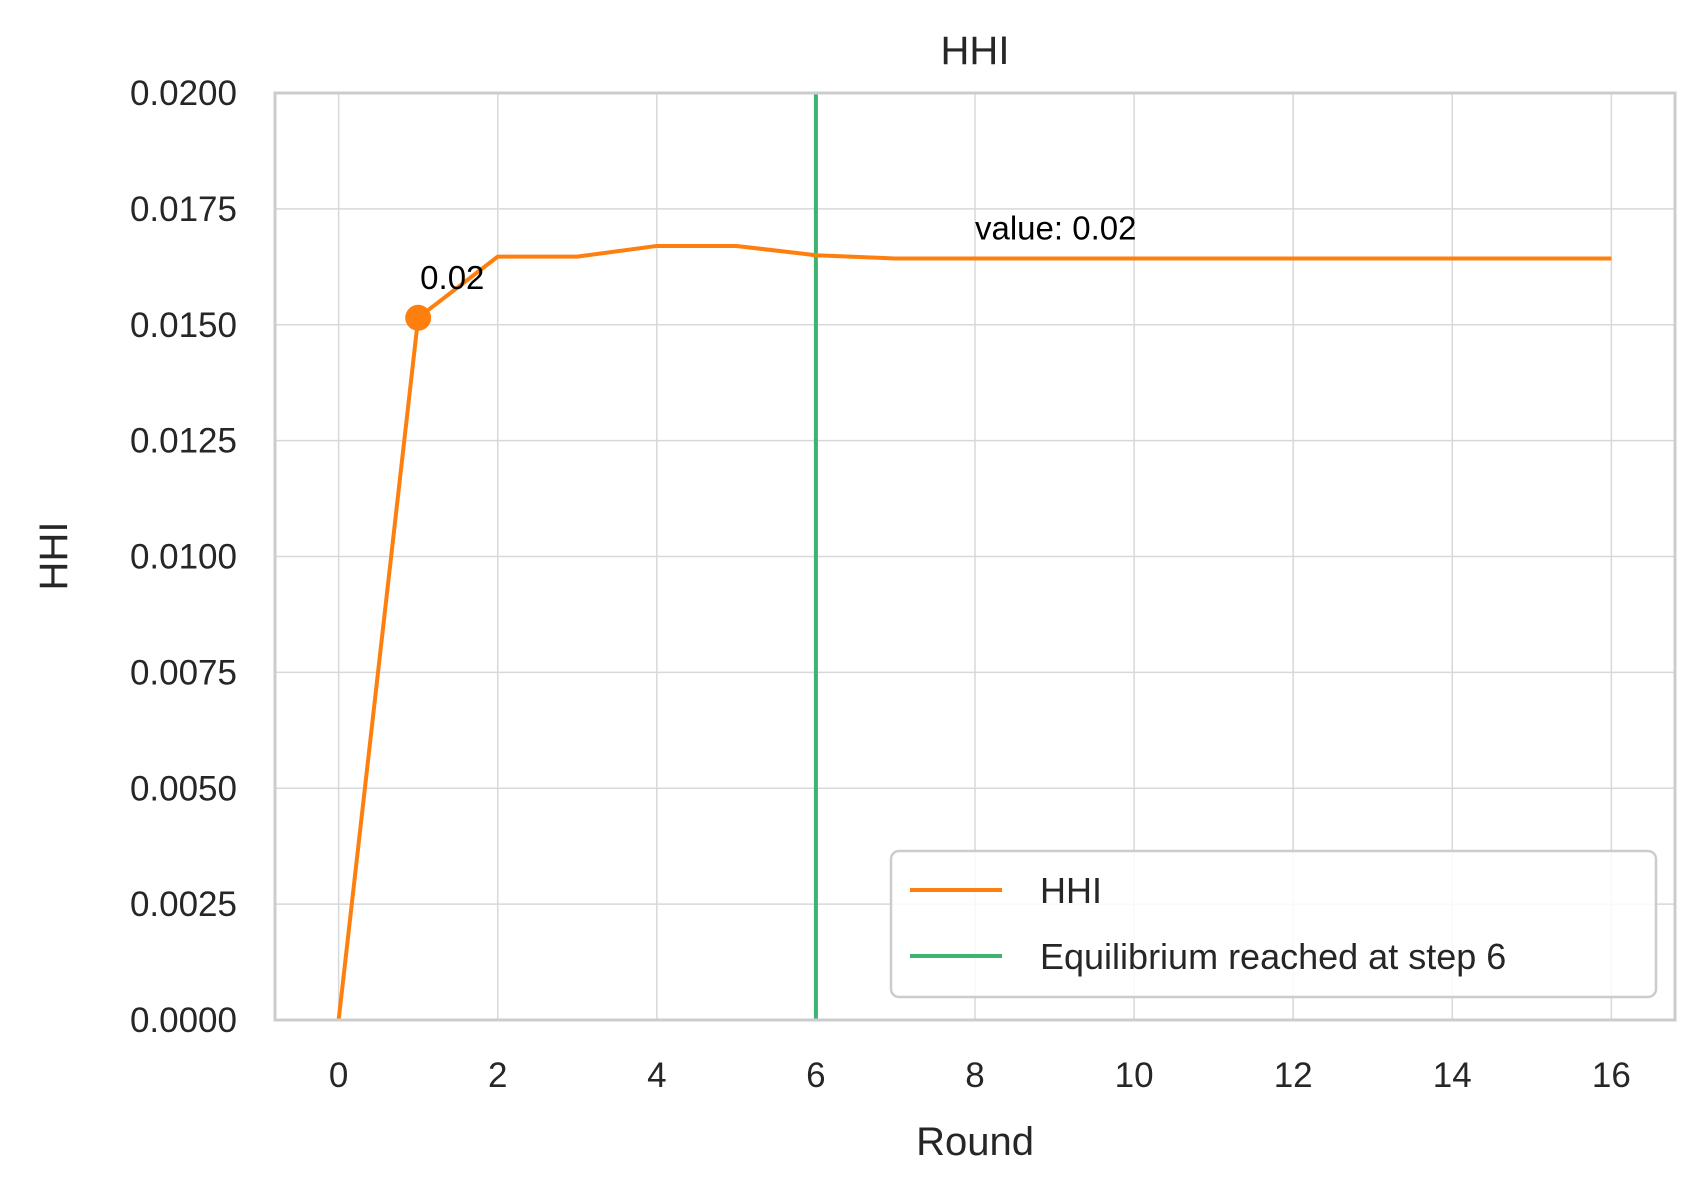  I want to click on y-tick-label: 0.0050, so click(183, 788).